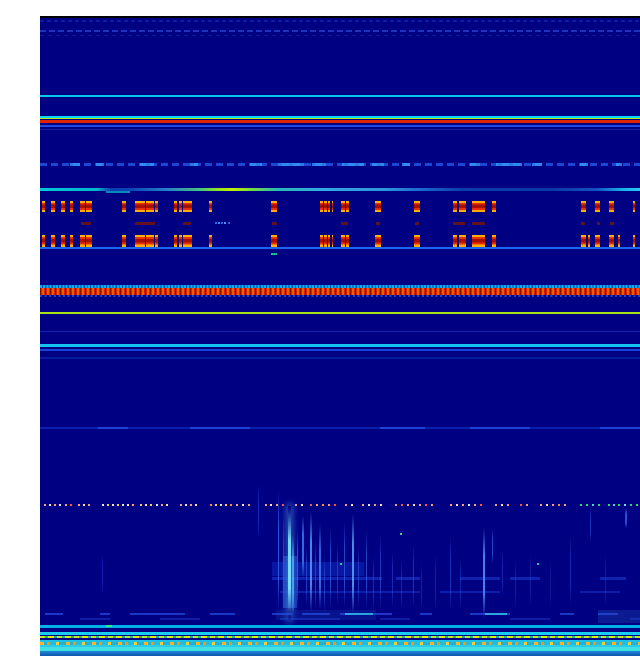 The image size is (640, 672). Describe the element at coordinates (113, 428) in the screenshot. I see `faint-line-412-dashes-seg` at that location.